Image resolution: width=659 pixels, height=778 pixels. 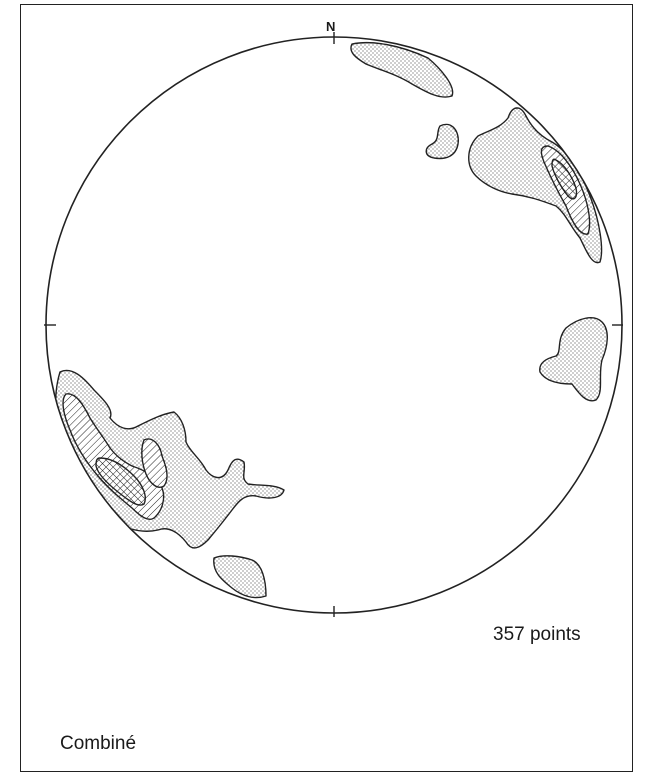 I want to click on density-contour-ne-core, so click(x=564, y=179).